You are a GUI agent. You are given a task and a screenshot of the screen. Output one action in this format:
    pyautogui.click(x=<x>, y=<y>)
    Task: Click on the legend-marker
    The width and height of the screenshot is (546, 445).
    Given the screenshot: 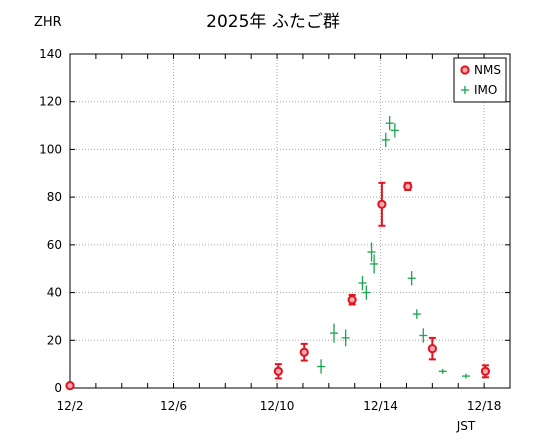 What is the action you would take?
    pyautogui.click(x=465, y=70)
    